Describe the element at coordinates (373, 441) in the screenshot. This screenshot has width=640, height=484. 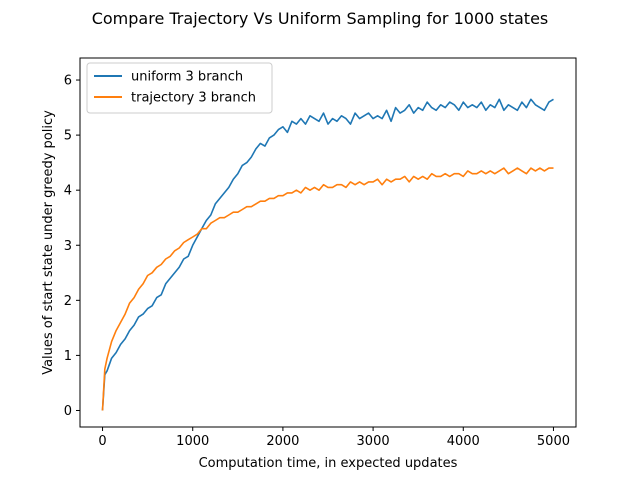
I see `x-tick-label: 3000` at that location.